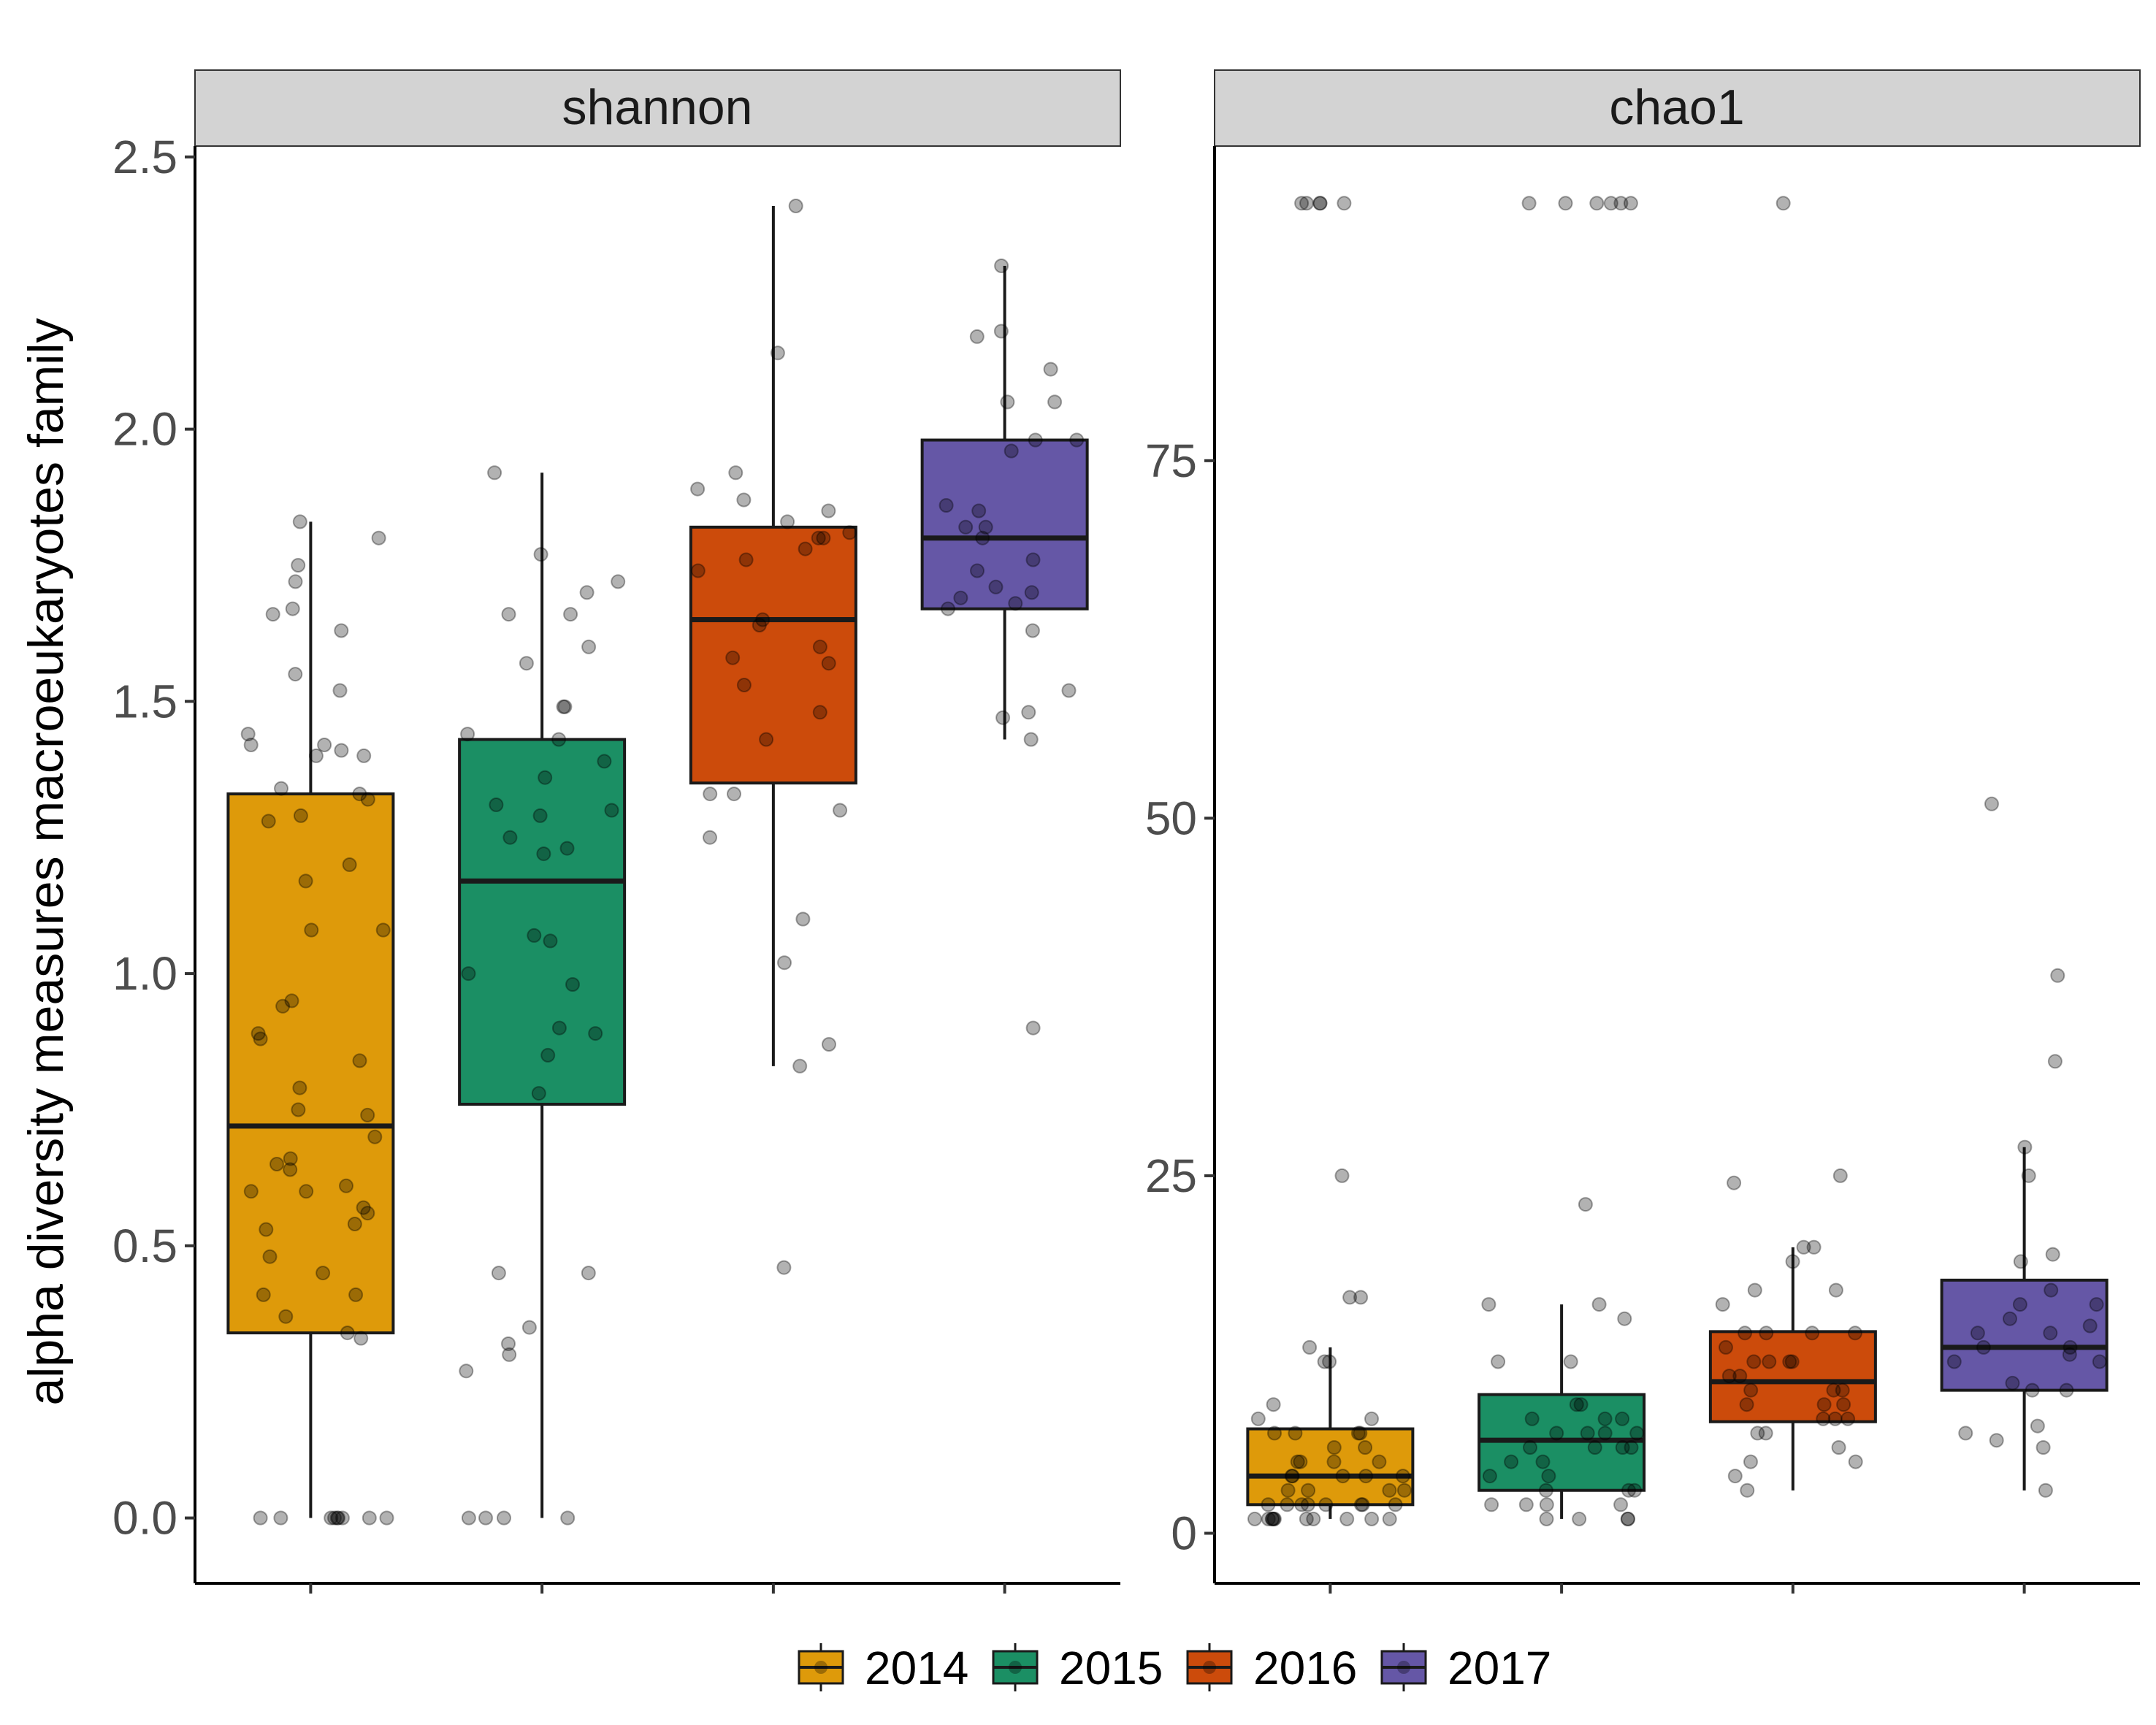 The width and height of the screenshot is (2156, 1725). Describe the element at coordinates (2025, 1319) in the screenshot. I see `box-chao1-2017` at that location.